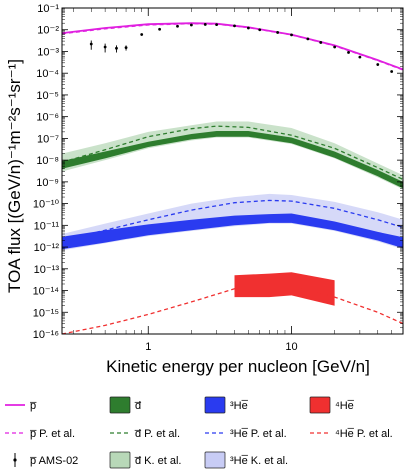 This screenshot has width=415, height=476. Describe the element at coordinates (291, 347) in the screenshot. I see `x-tick-label: 10` at that location.